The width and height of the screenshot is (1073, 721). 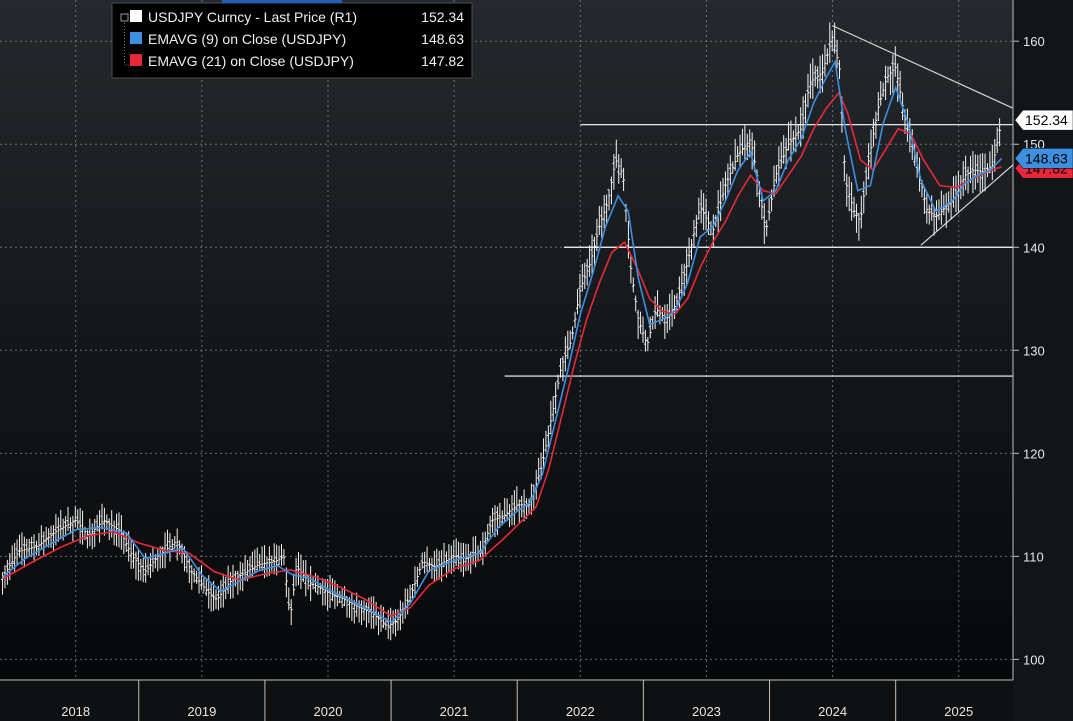 I want to click on x-tick-label: 2019, so click(x=201, y=711).